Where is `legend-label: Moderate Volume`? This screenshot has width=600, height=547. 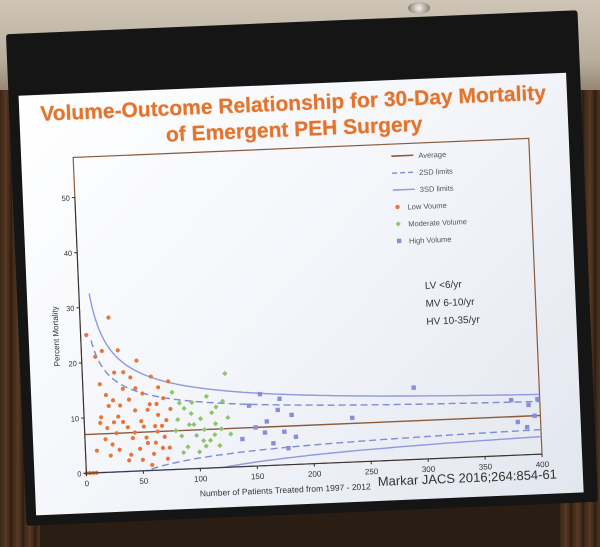 legend-label: Moderate Volume is located at coordinates (437, 222).